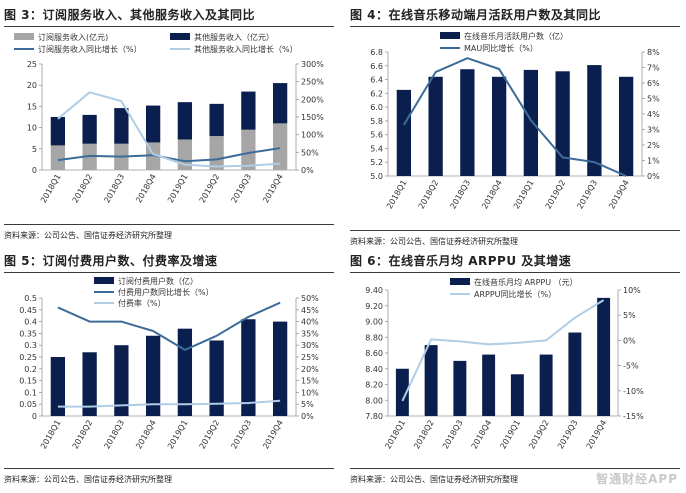 This screenshot has width=686, height=493. Describe the element at coordinates (30, 392) in the screenshot. I see `y-tick-label: 0.1` at that location.